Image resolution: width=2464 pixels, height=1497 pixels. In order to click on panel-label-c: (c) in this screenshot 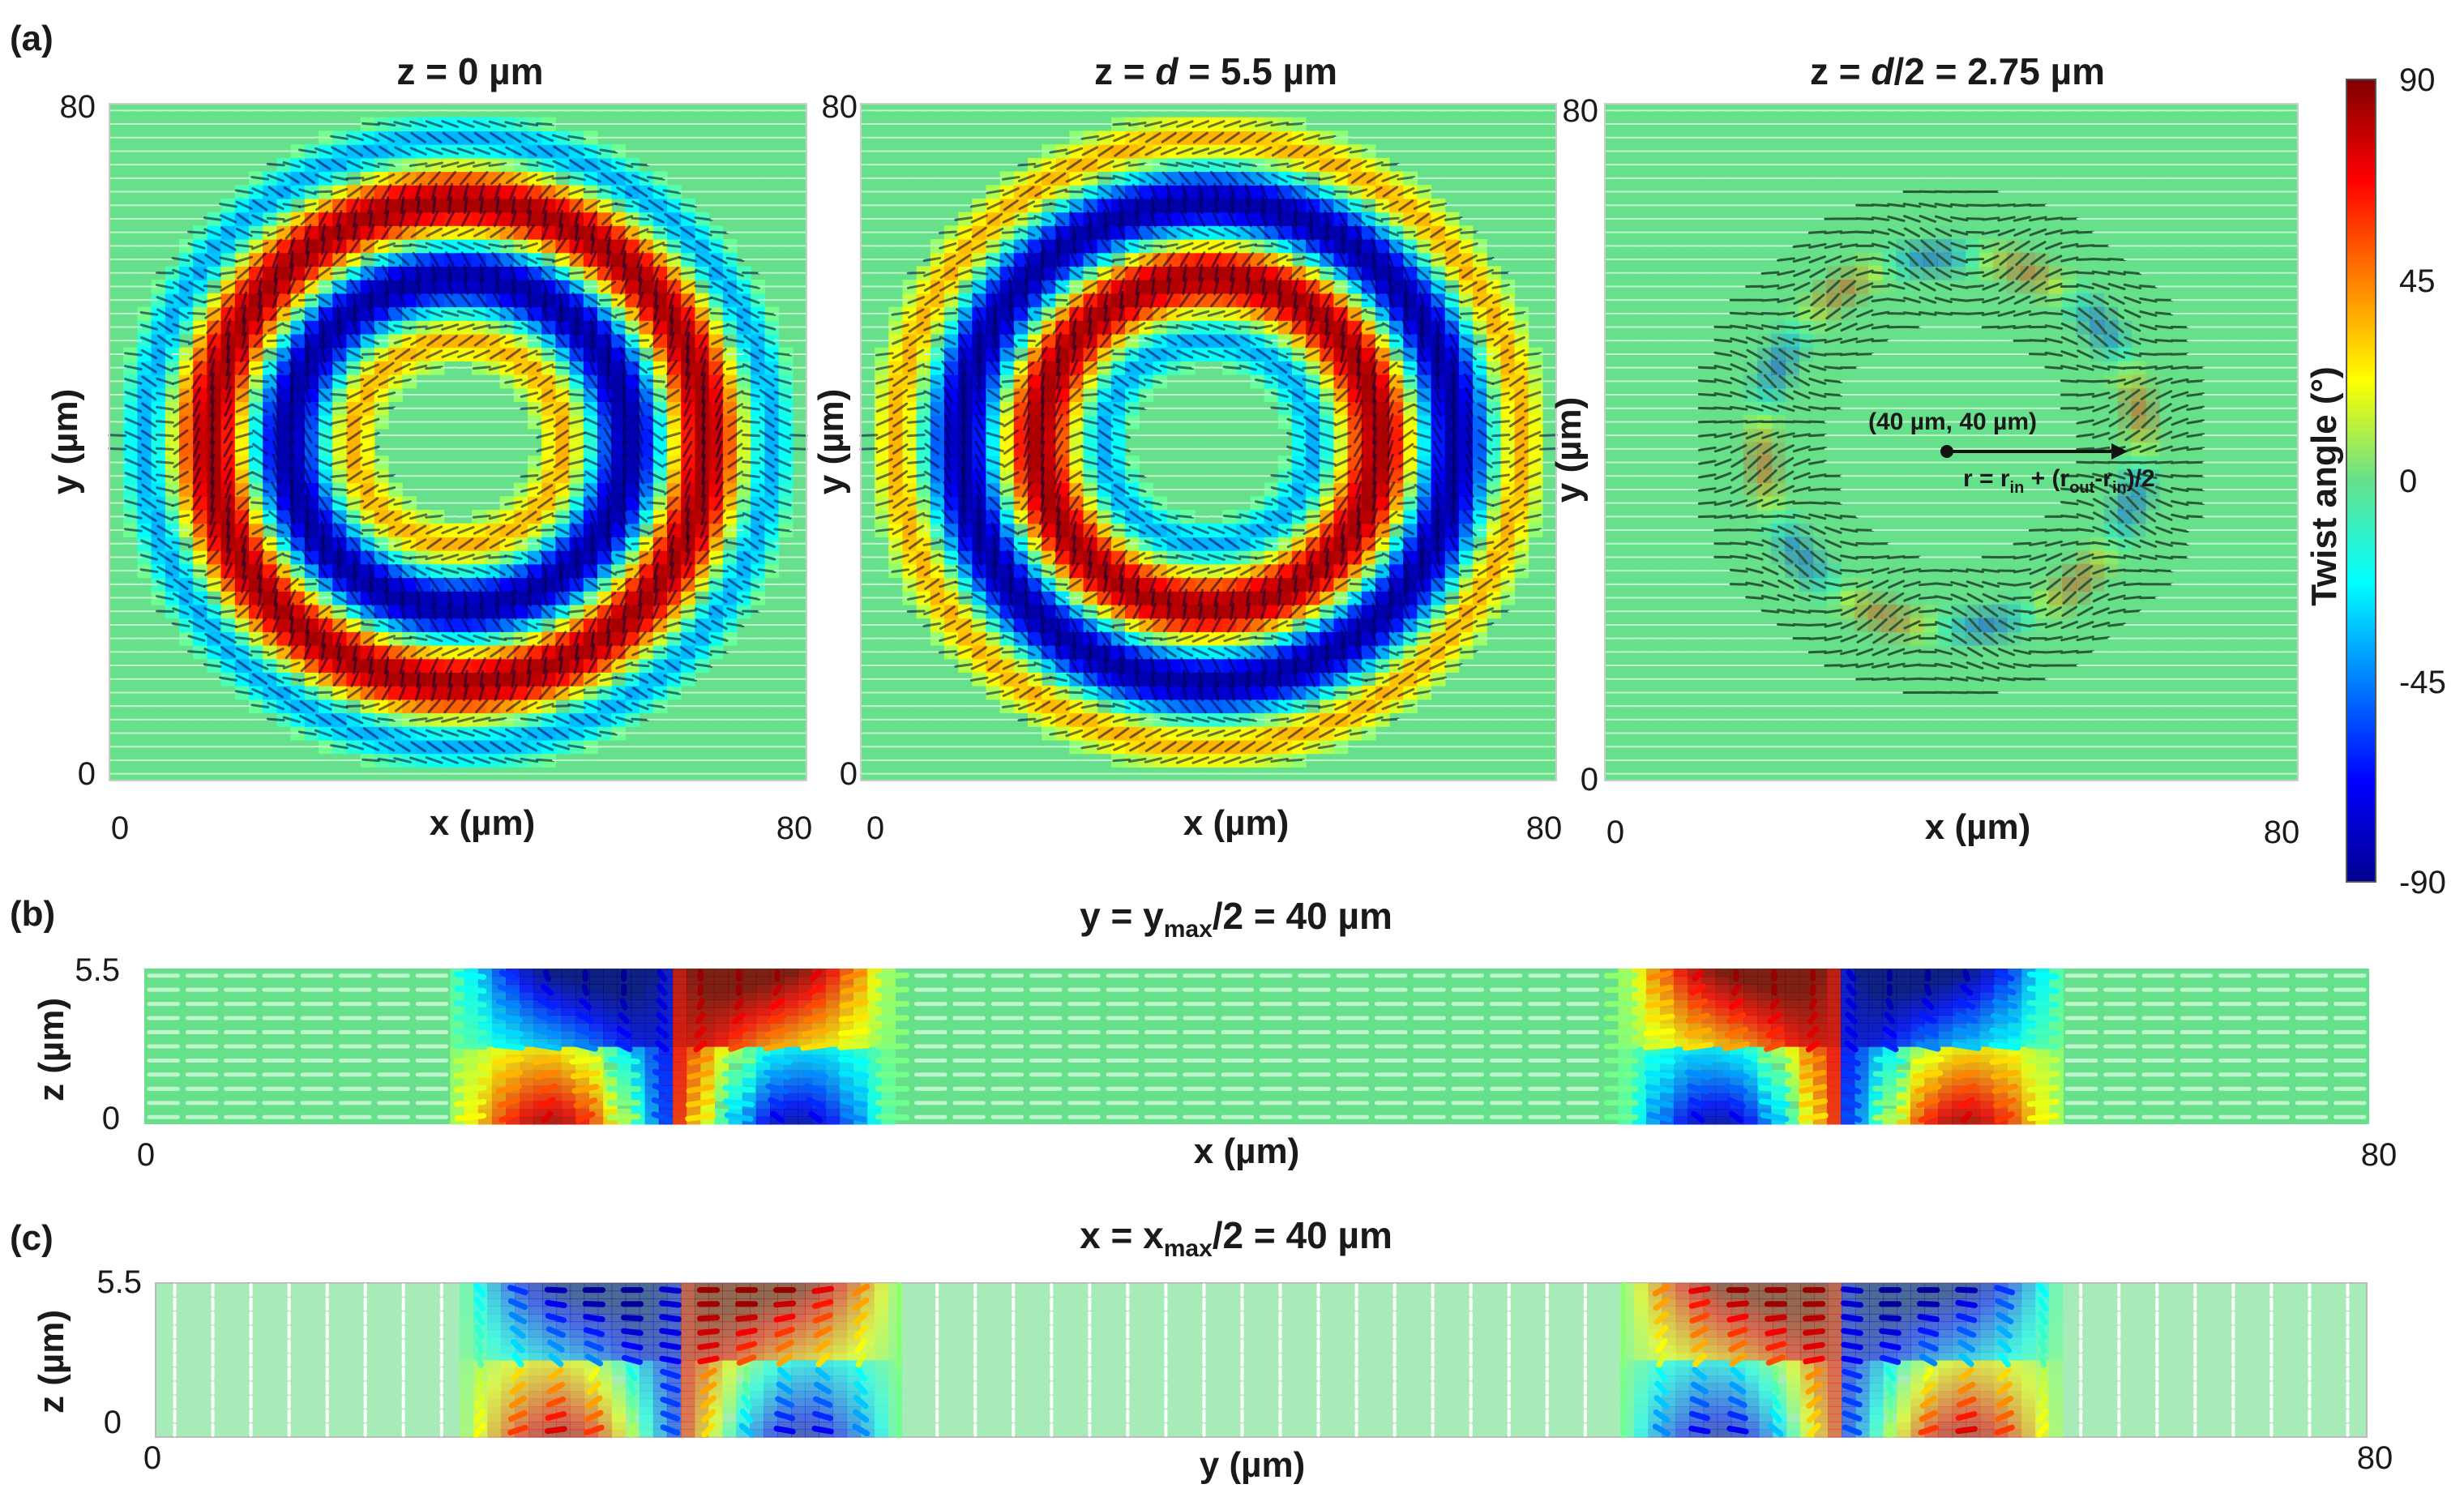, I will do `click(31, 1238)`.